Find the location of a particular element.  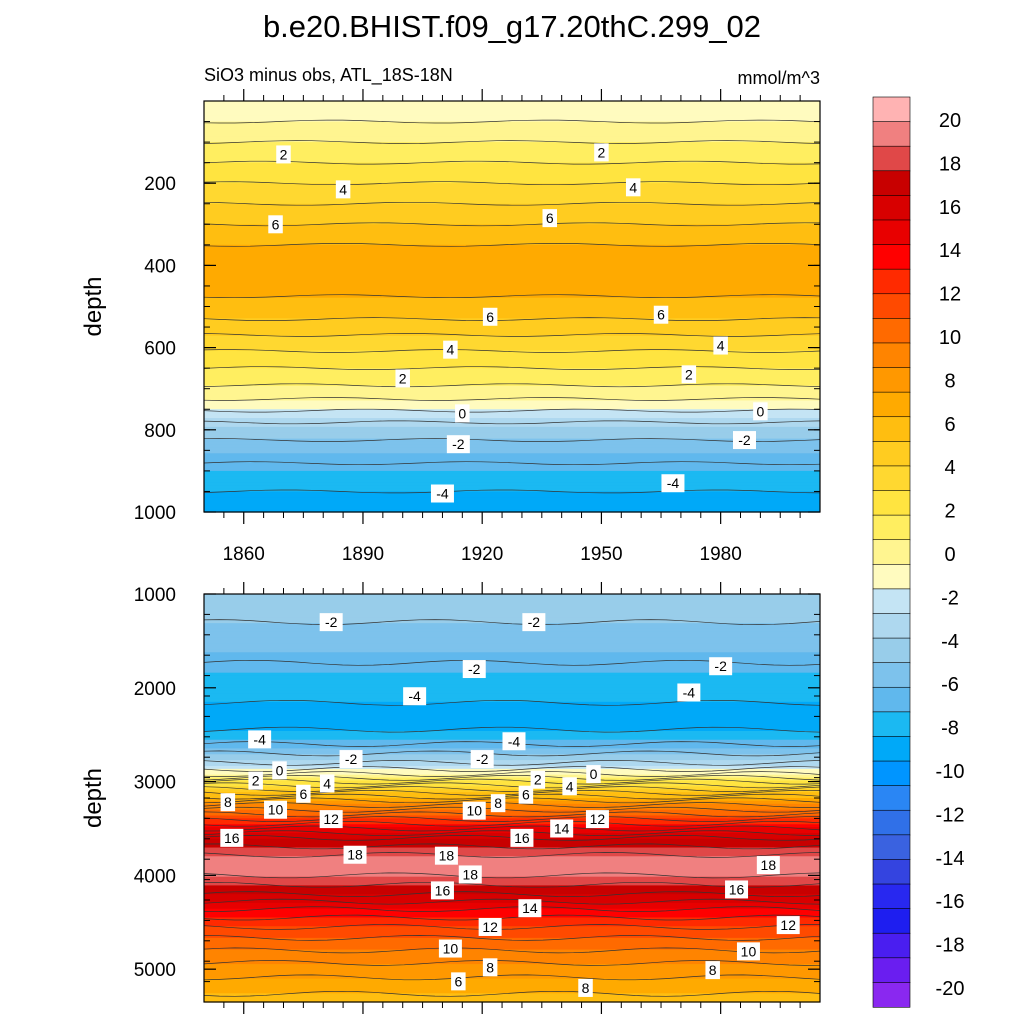

contour-label: 16 is located at coordinates (522, 838).